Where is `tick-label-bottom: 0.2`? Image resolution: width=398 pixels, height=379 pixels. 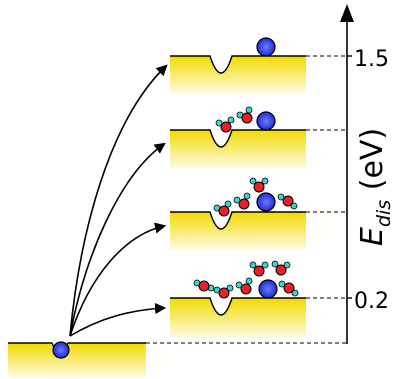 tick-label-bottom: 0.2 is located at coordinates (371, 301).